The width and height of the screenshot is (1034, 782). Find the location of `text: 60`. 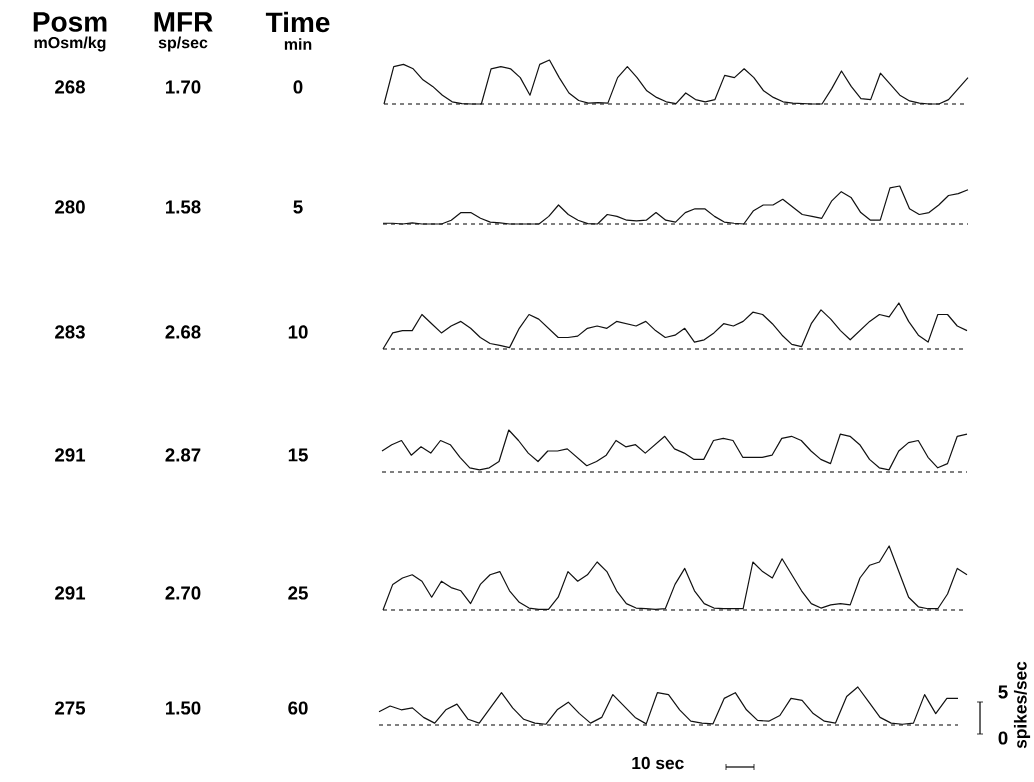

text: 60 is located at coordinates (298, 708).